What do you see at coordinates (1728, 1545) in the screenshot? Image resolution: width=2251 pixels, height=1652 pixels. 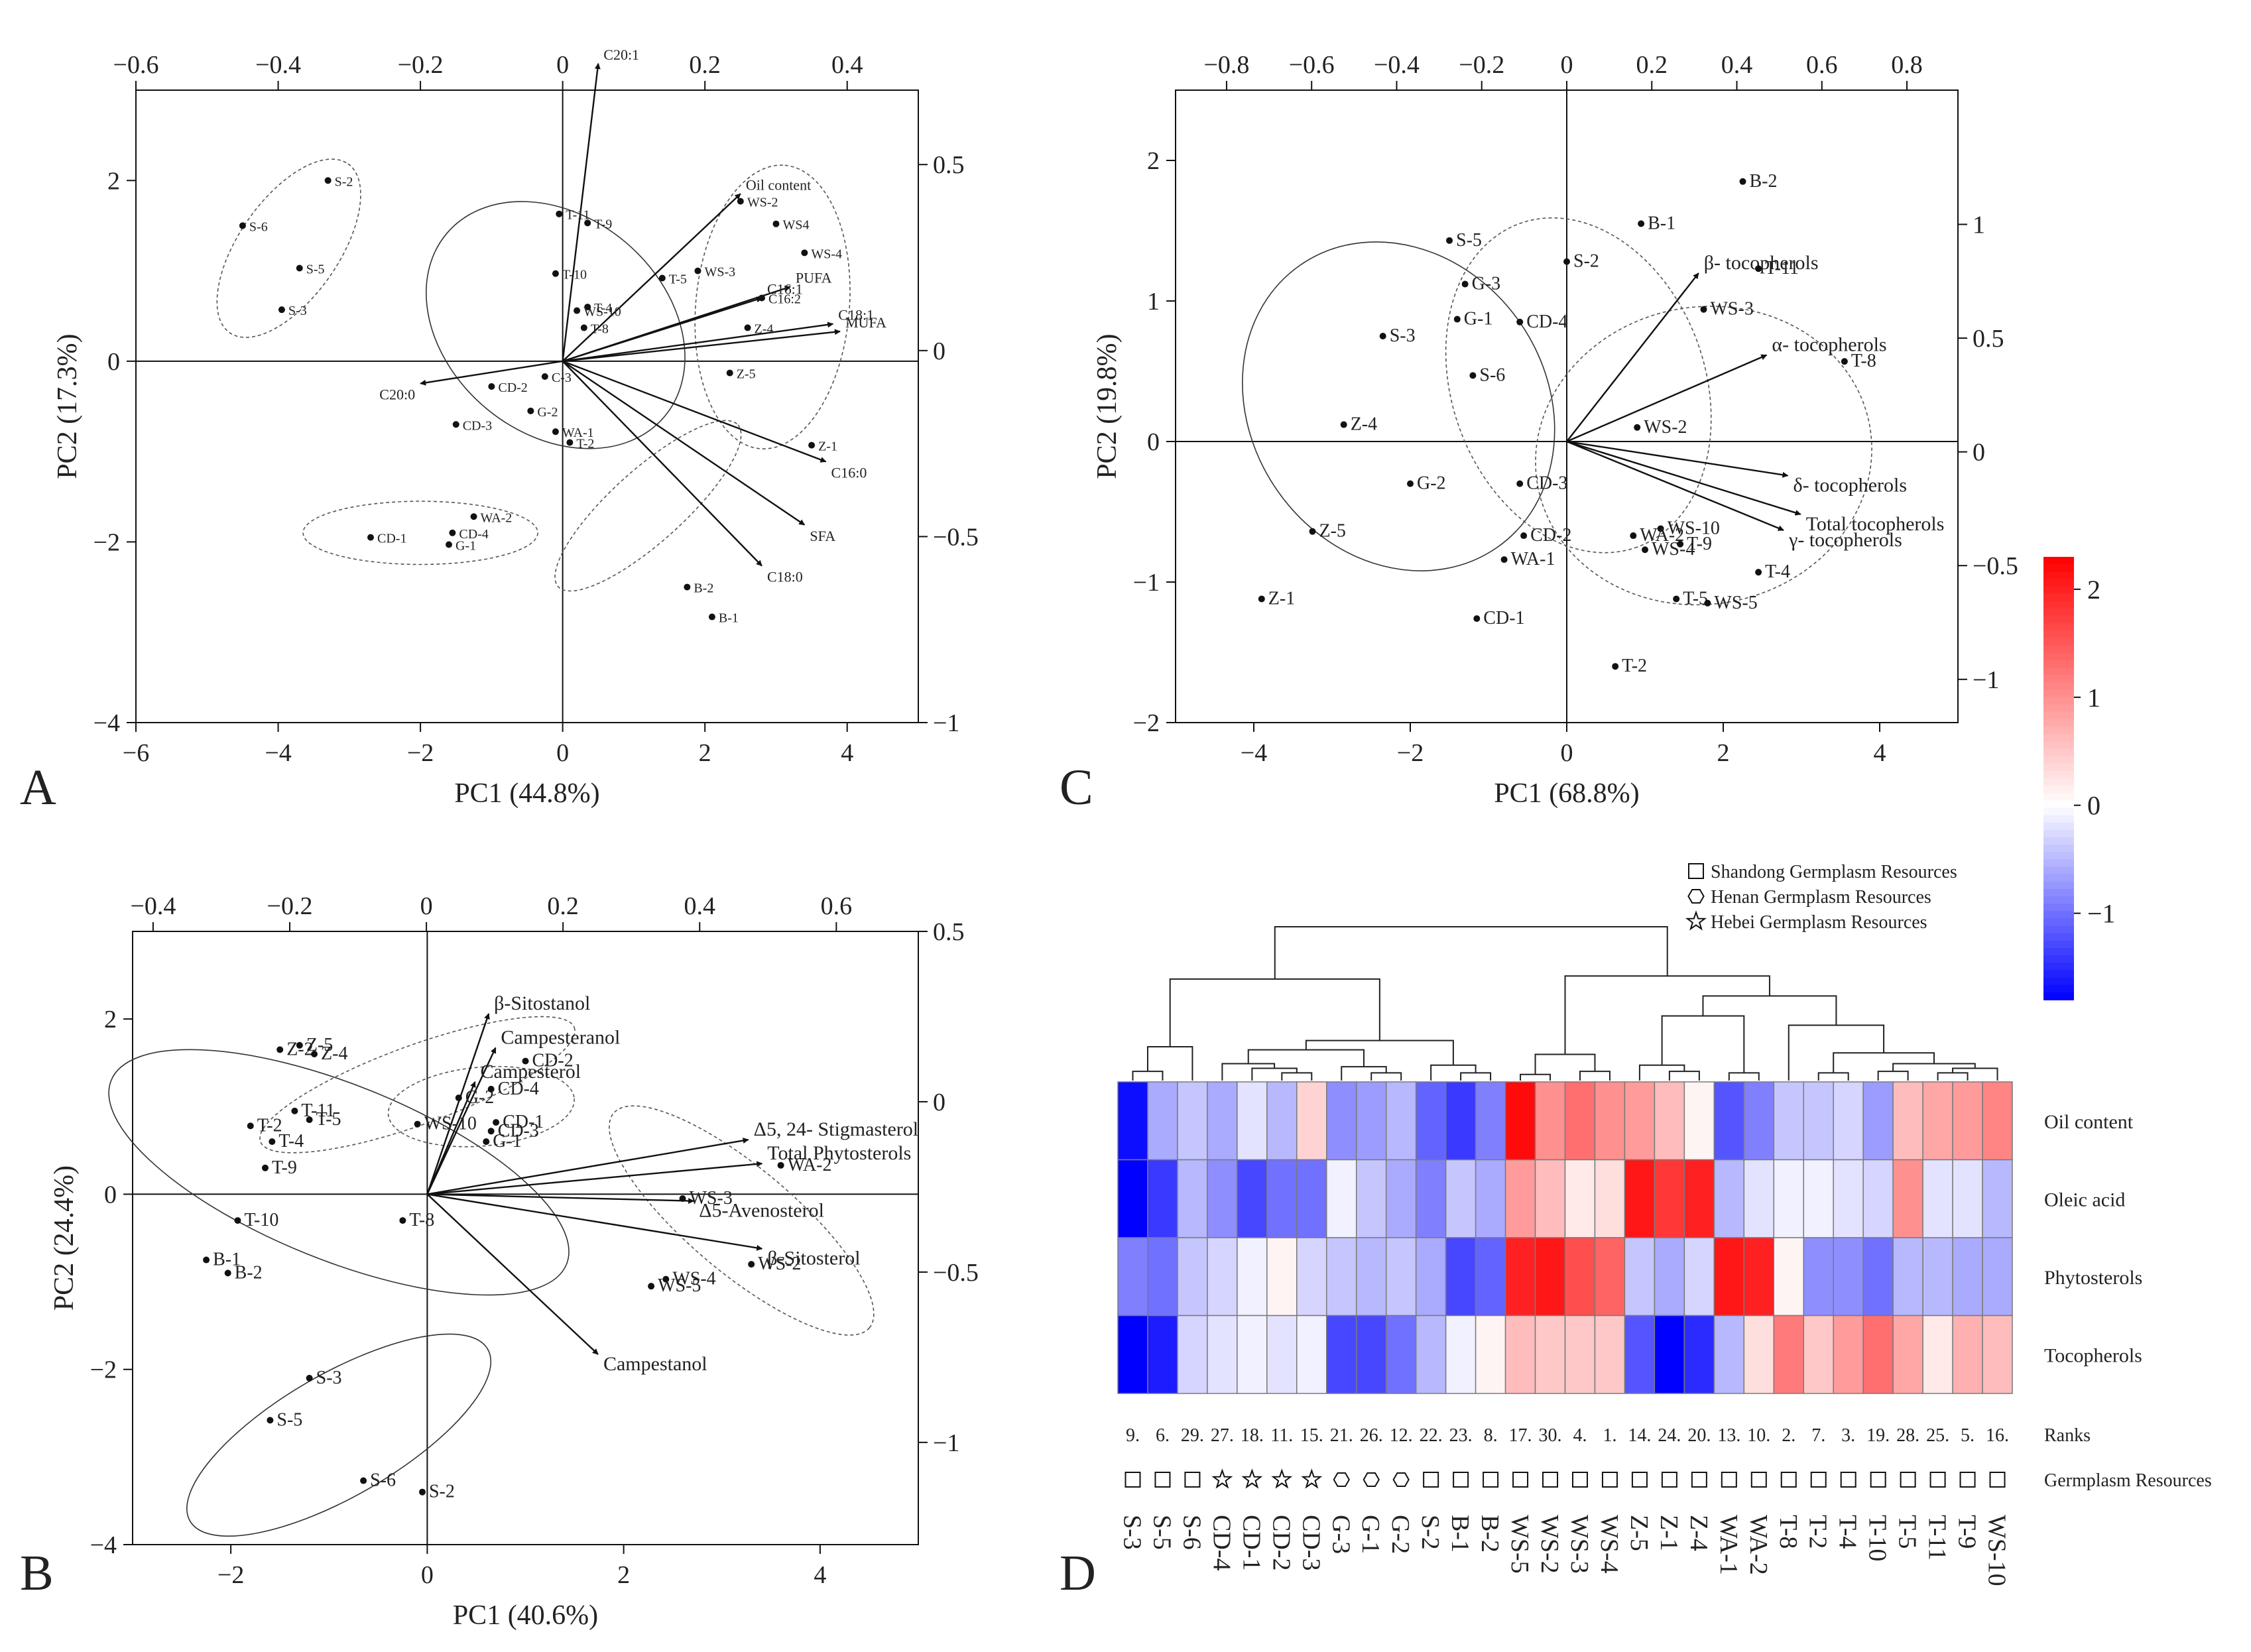 I see `column-label-wa-1: WA-1` at bounding box center [1728, 1545].